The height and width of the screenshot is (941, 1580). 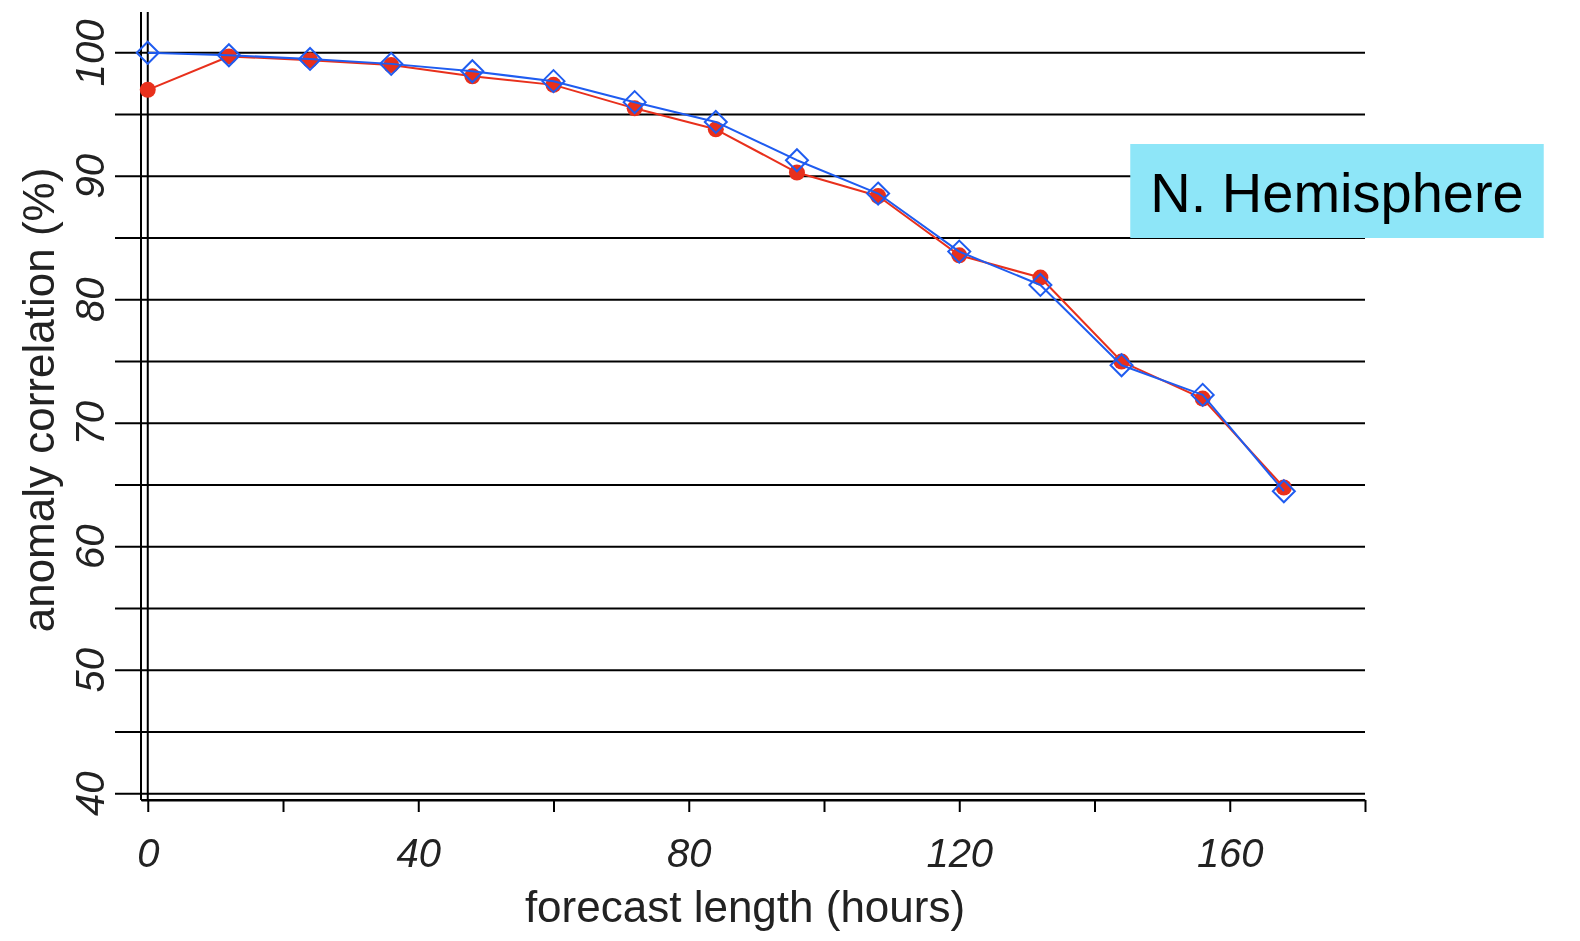 I want to click on y-tick-label: 60, so click(x=90, y=547).